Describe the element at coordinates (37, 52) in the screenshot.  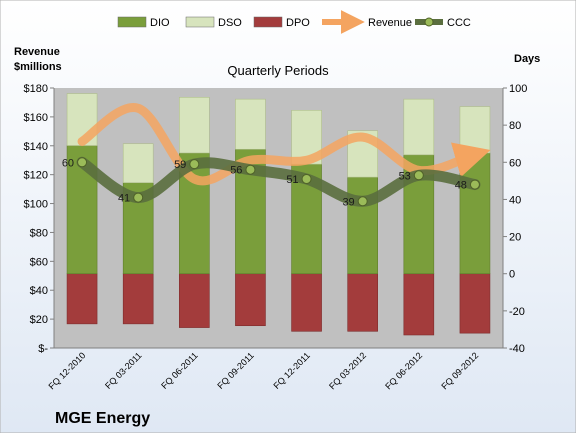
I see `left-axis-title-line-1: Revenue` at that location.